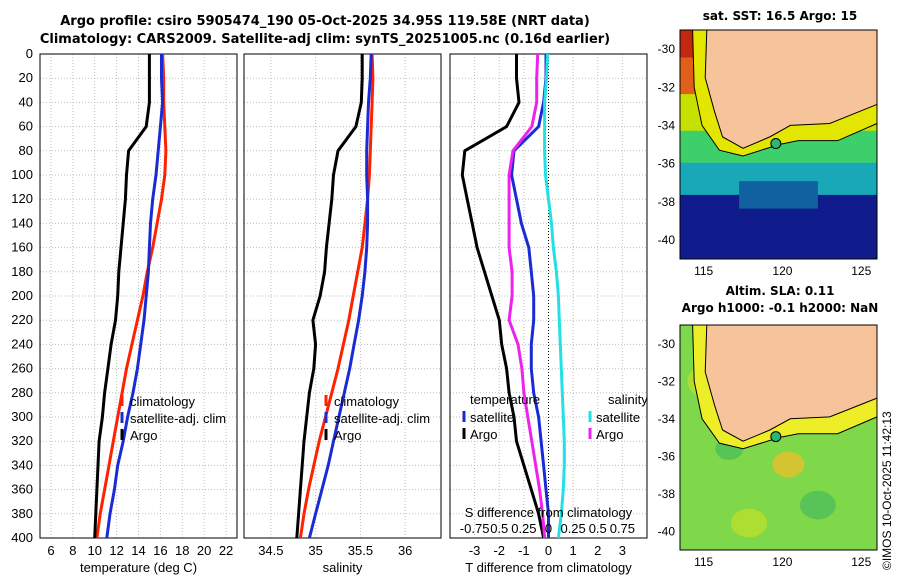 Image resolution: width=900 pixels, height=580 pixels. I want to click on y-tick-label: 220, so click(22, 319).